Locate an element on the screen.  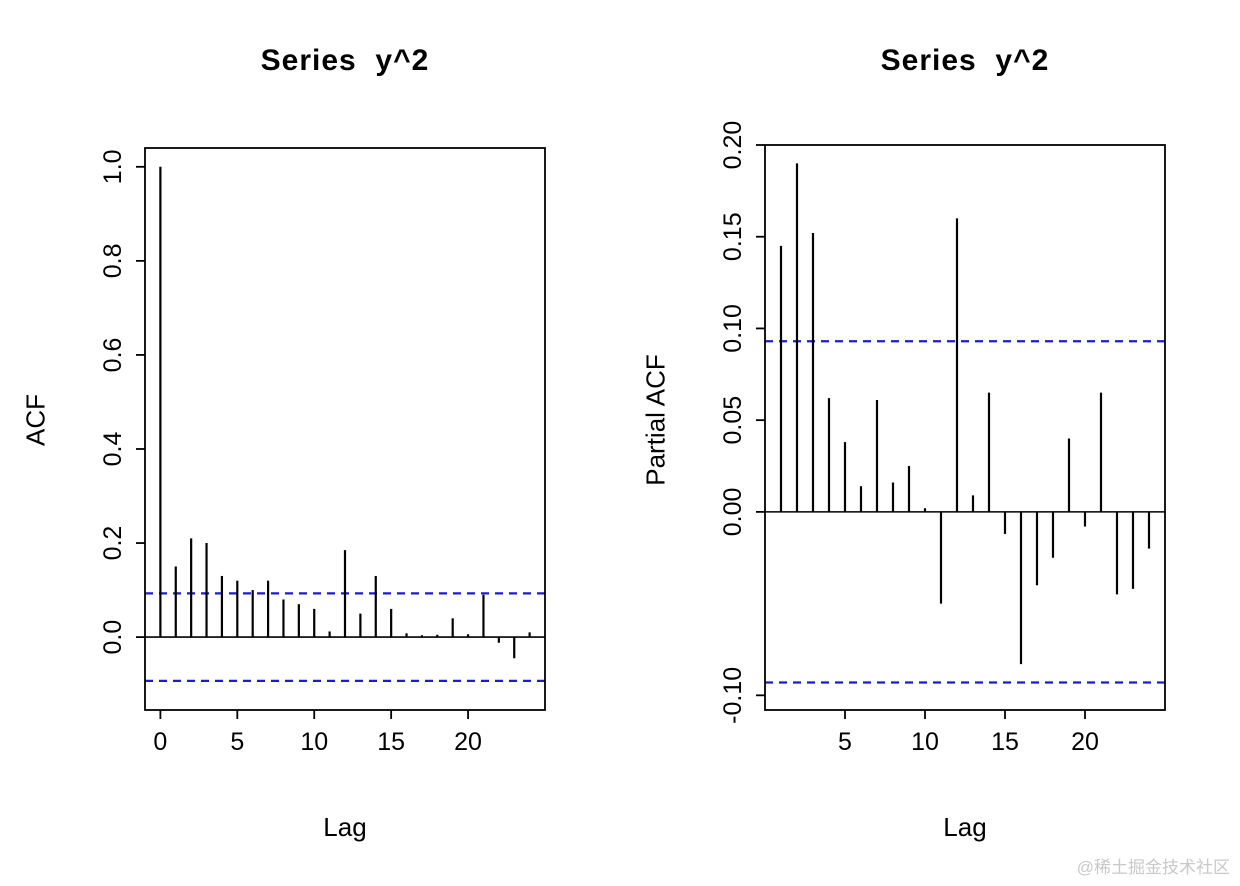
y-tick-label: 0.2 is located at coordinates (113, 543).